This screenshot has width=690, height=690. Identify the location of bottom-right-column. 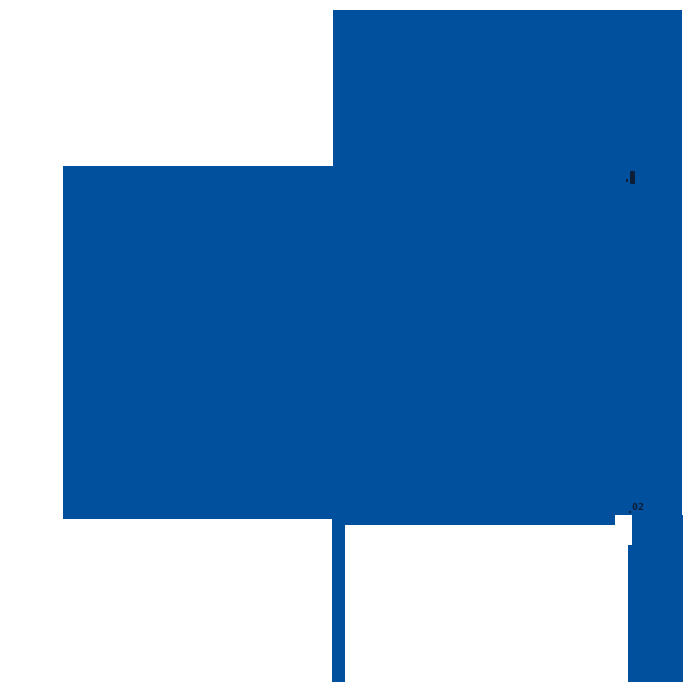
(655, 598).